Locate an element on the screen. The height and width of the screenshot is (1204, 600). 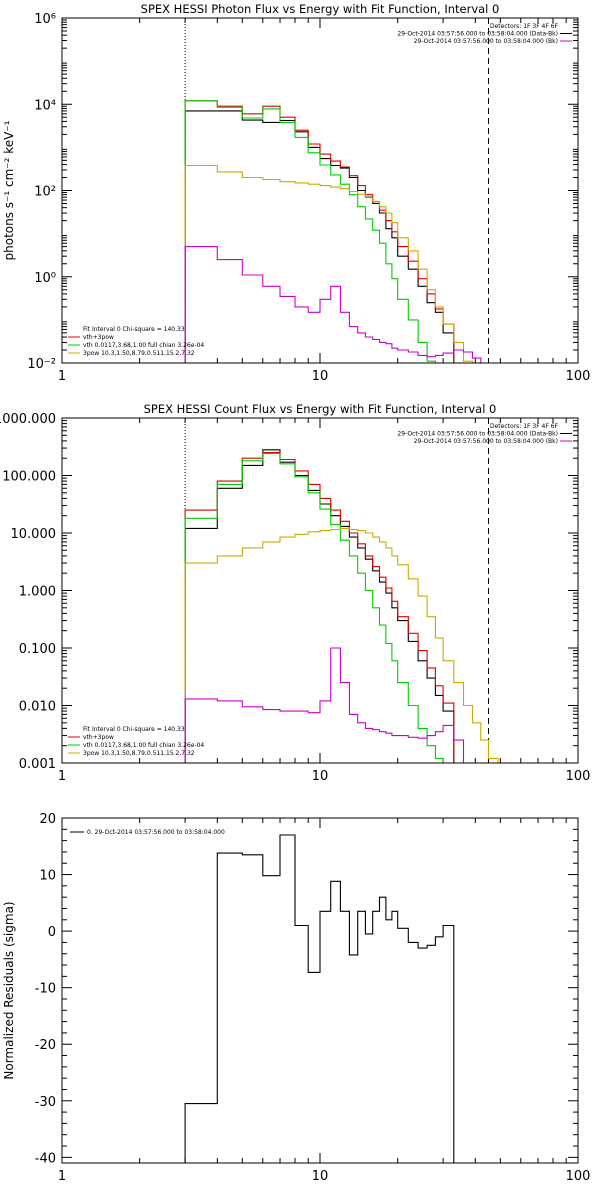
y-axis-label: Normalized Residuals (sigma) is located at coordinates (9, 990).